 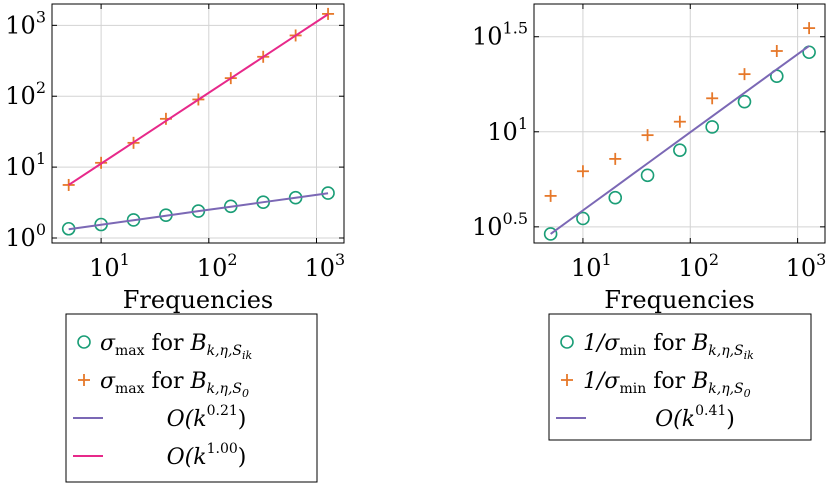 I want to click on legend-entry: O(k0.41), so click(x=645, y=417).